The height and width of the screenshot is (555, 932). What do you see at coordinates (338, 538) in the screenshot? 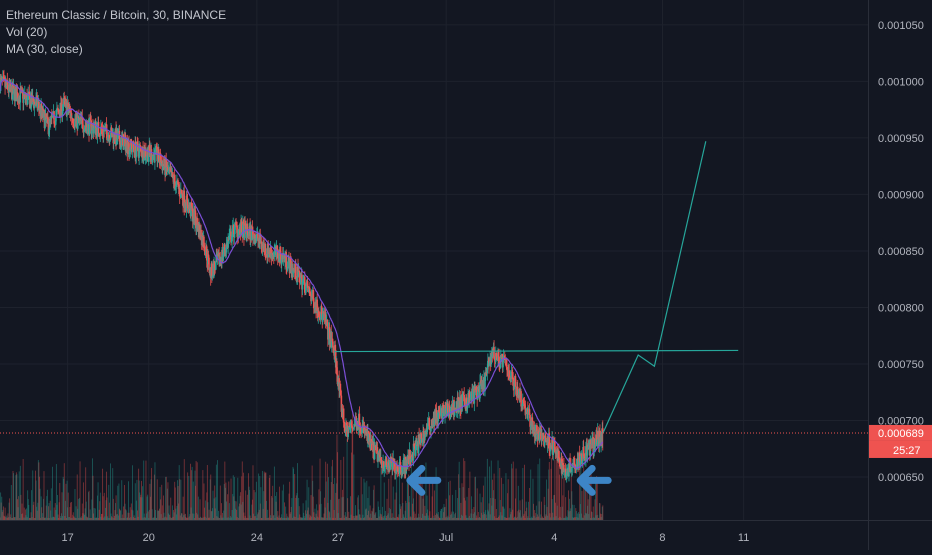
I see `x-tick-label: 27` at bounding box center [338, 538].